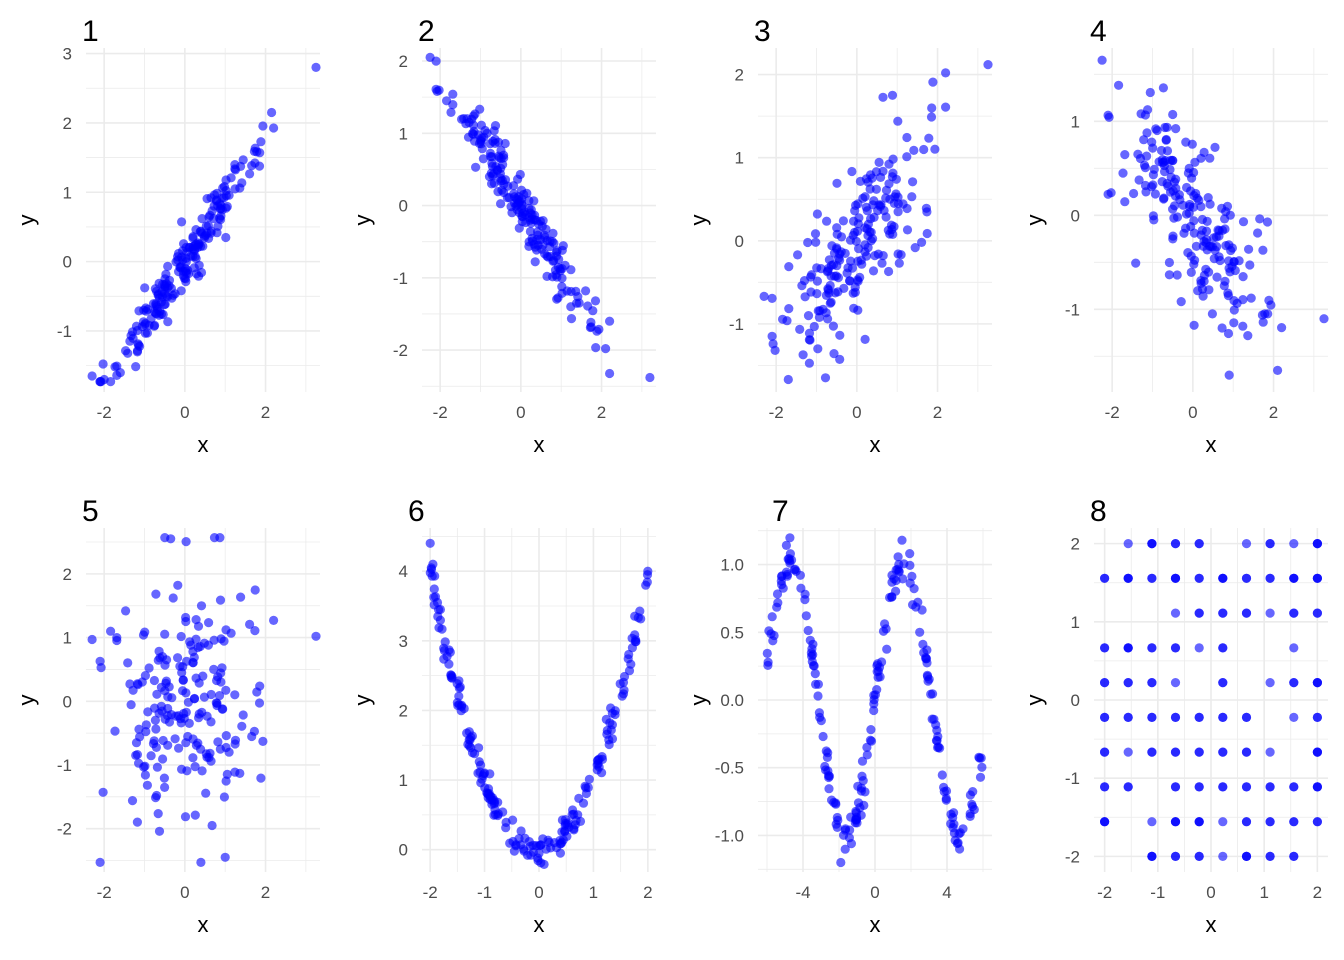 This screenshot has height=960, width=1344. Describe the element at coordinates (1075, 544) in the screenshot. I see `y-tick-label: 2` at that location.